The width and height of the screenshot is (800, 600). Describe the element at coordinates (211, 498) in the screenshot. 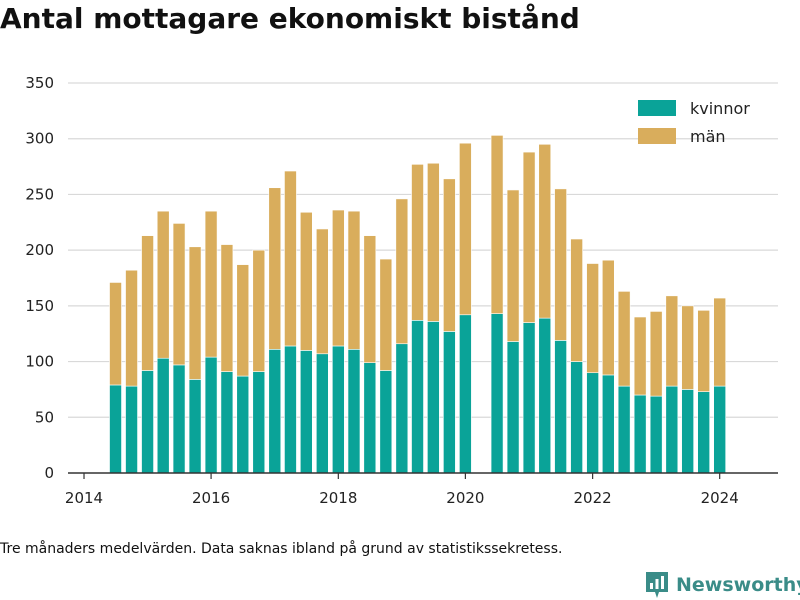

I see `x-tick-label: 2016` at that location.